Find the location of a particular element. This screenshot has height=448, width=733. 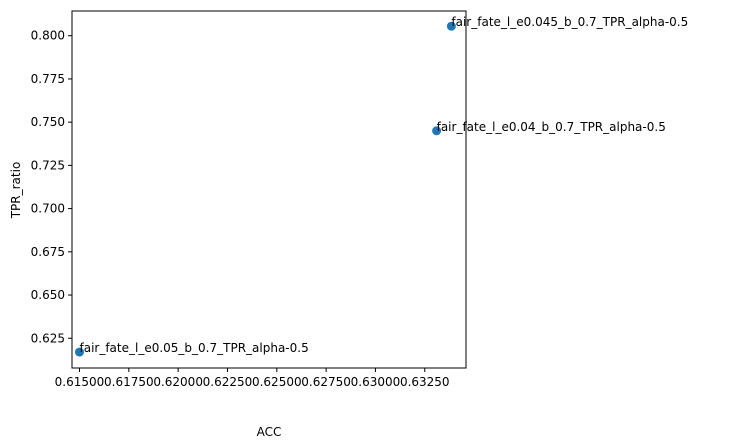

x-tick-label: 0.62750 is located at coordinates (326, 382).